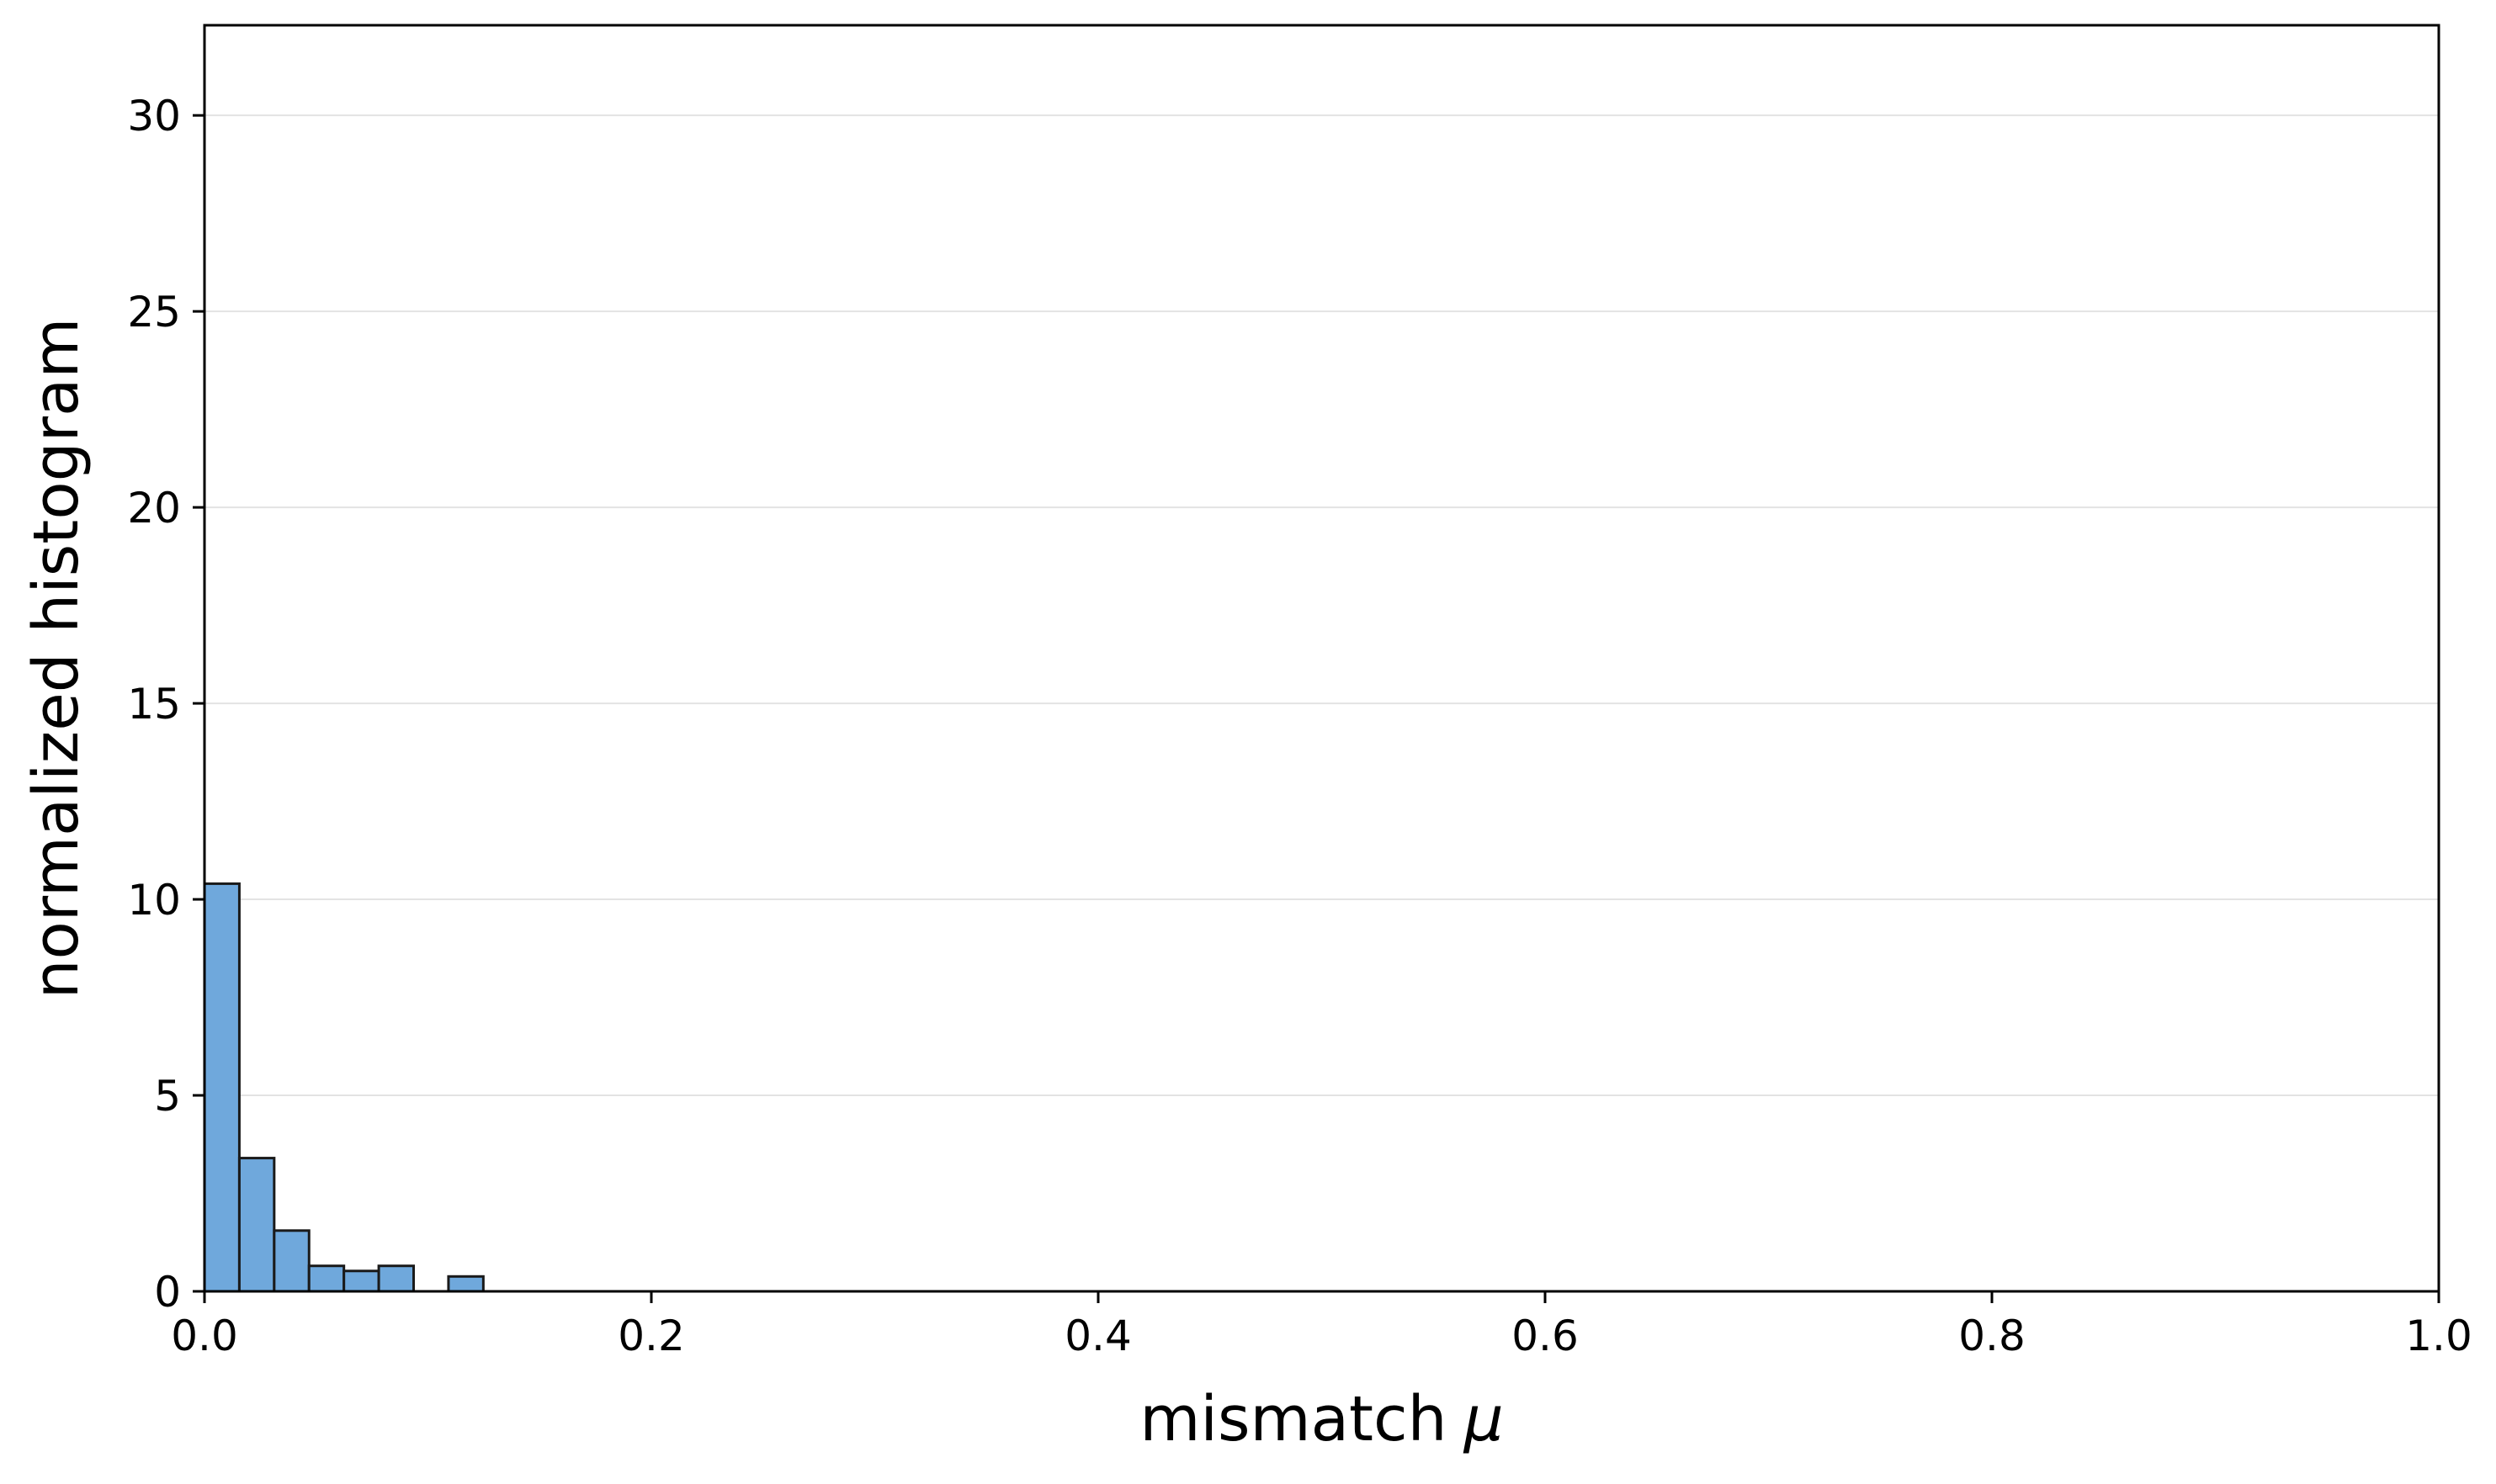 This screenshot has width=2496, height=1484. What do you see at coordinates (205, 1336) in the screenshot?
I see `x-tick-label: 0.0` at bounding box center [205, 1336].